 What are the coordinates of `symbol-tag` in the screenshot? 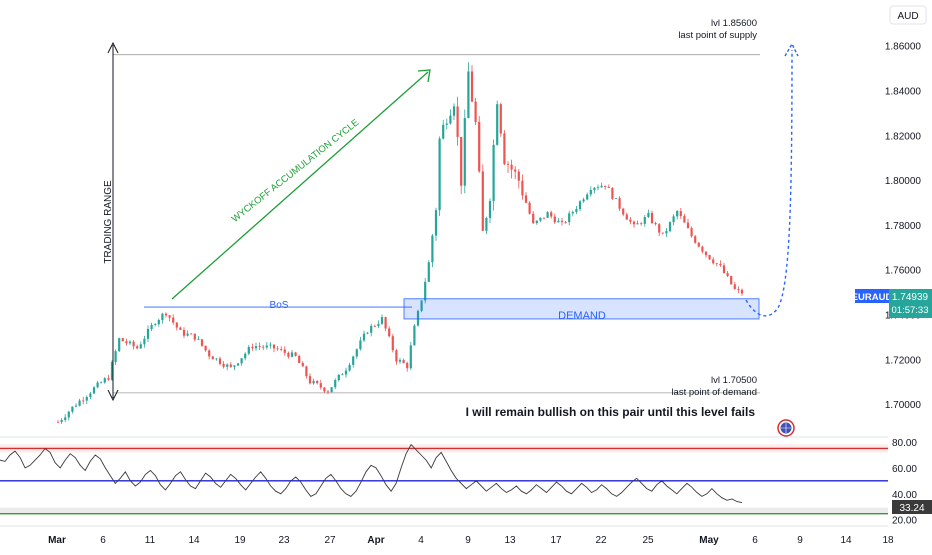 It's located at (872, 296).